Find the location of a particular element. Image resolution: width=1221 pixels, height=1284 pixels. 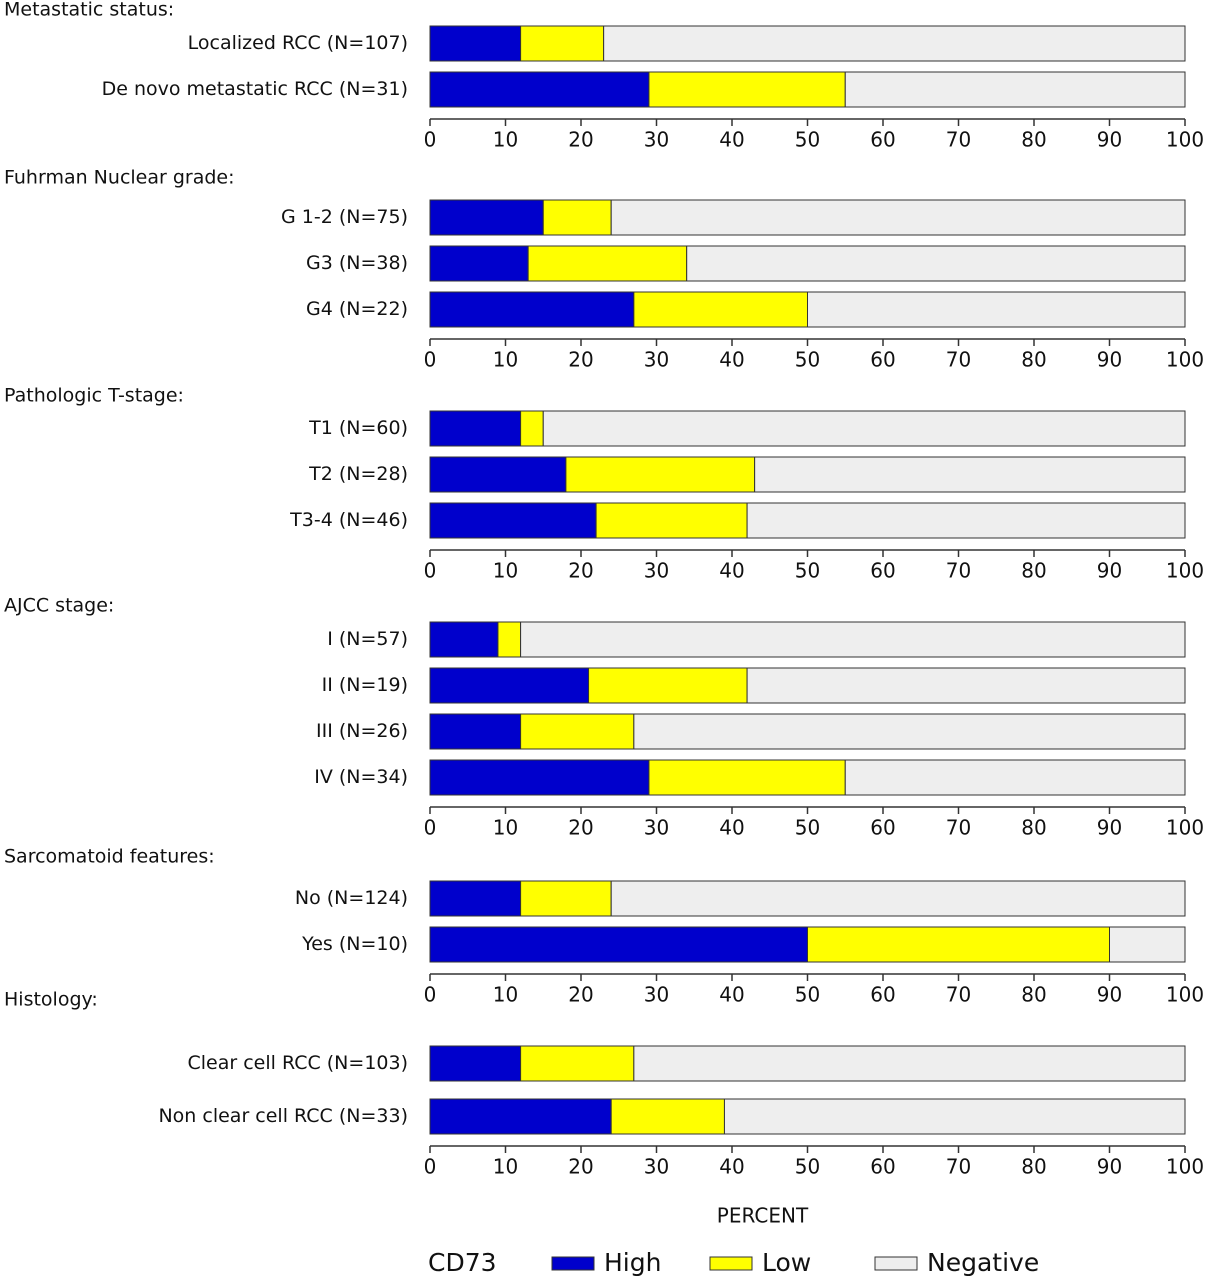

panel-title: Metastatic status: is located at coordinates (89, 10).